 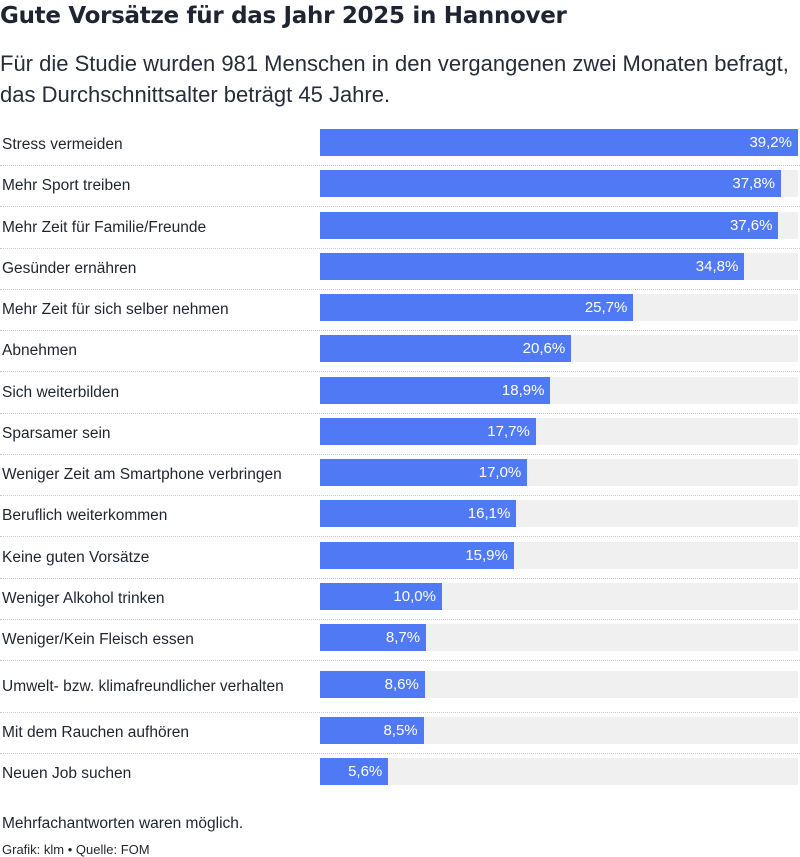 What do you see at coordinates (83, 598) in the screenshot?
I see `category-label: Weniger Alkohol trinken` at bounding box center [83, 598].